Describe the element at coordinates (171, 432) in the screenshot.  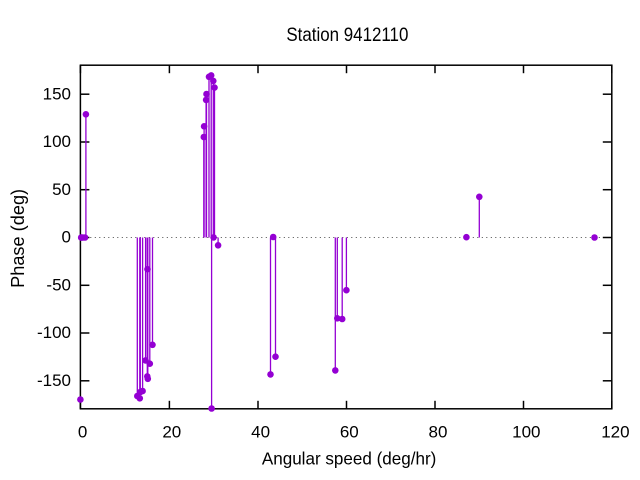
I see `svg-text: 20` at that location.